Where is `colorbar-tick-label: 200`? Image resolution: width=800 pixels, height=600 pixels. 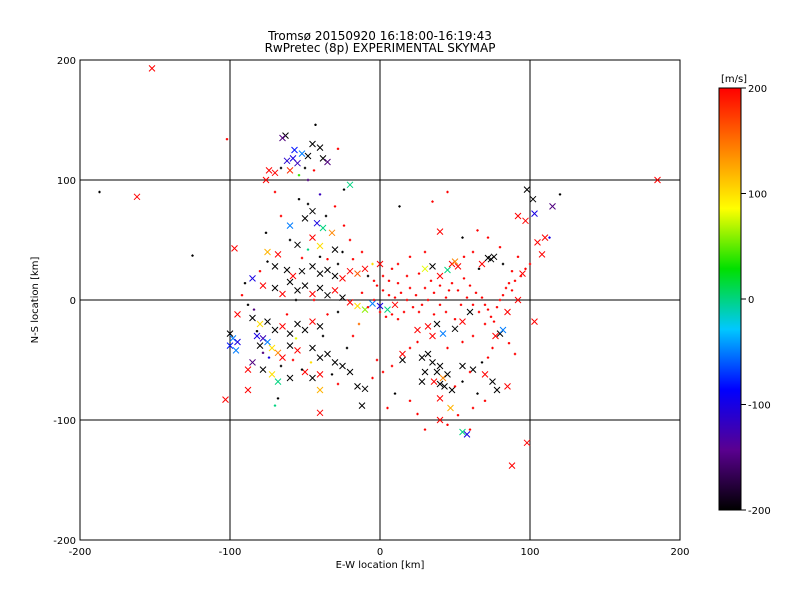
colorbar-tick-label: 200 is located at coordinates (757, 89).